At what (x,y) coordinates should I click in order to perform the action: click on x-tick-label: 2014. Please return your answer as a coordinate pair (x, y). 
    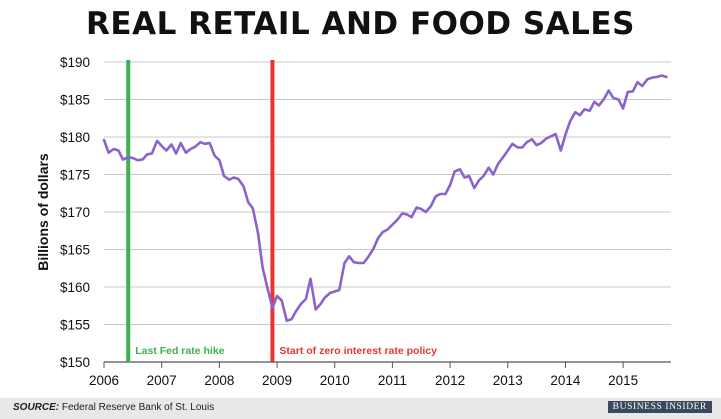
    Looking at the image, I should click on (565, 380).